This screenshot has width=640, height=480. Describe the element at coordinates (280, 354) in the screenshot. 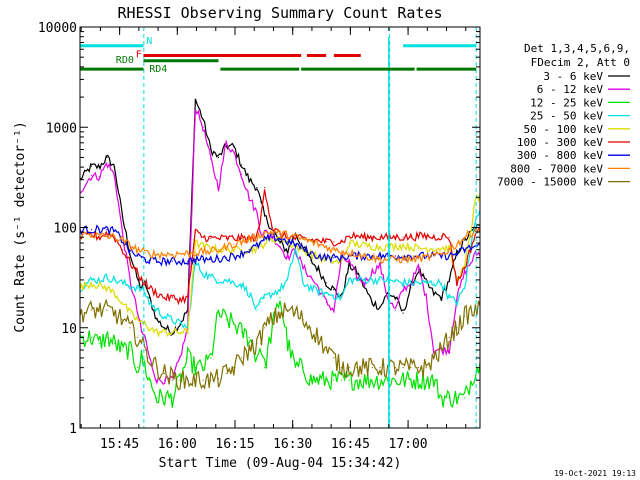

I see `series-line-12-25-kev` at that location.